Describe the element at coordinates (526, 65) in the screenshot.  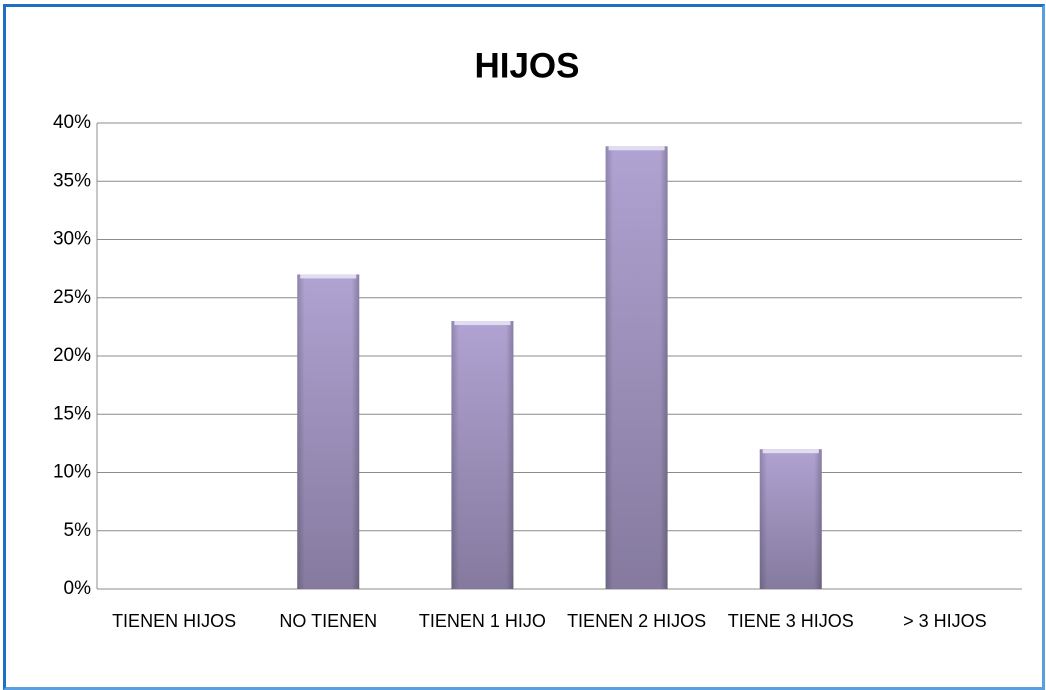
I see `chart-title: HIJOS` at that location.